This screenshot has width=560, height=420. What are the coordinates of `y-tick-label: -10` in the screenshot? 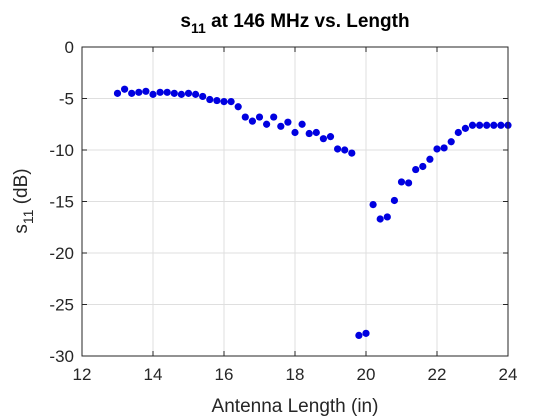 It's located at (61, 150).